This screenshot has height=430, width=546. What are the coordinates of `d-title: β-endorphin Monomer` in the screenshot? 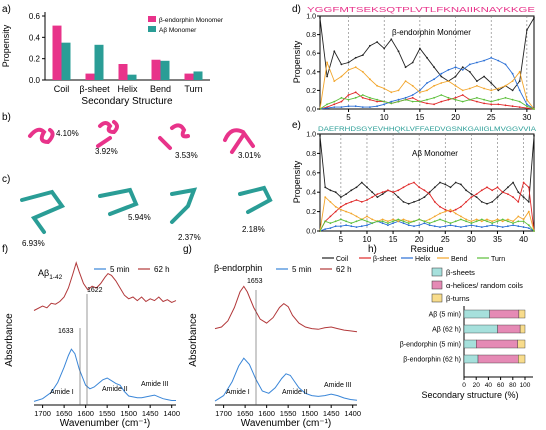 It's located at (431, 32).